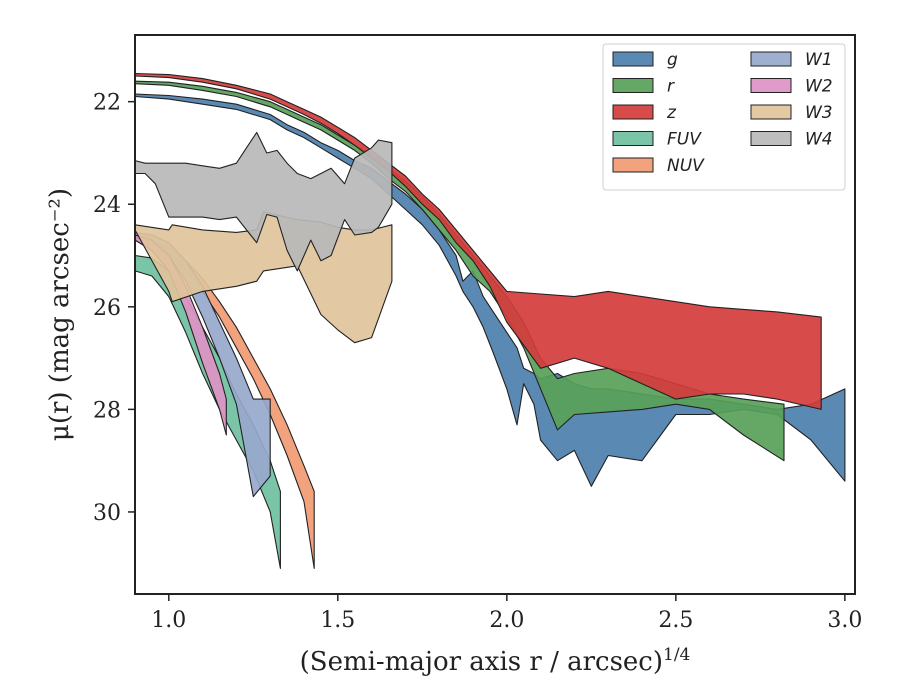  What do you see at coordinates (819, 60) in the screenshot?
I see `legend-label-w1: W1` at bounding box center [819, 60].